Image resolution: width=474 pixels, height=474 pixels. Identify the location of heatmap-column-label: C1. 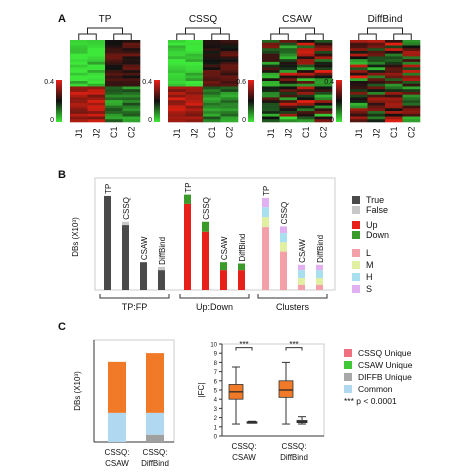
(114, 132).